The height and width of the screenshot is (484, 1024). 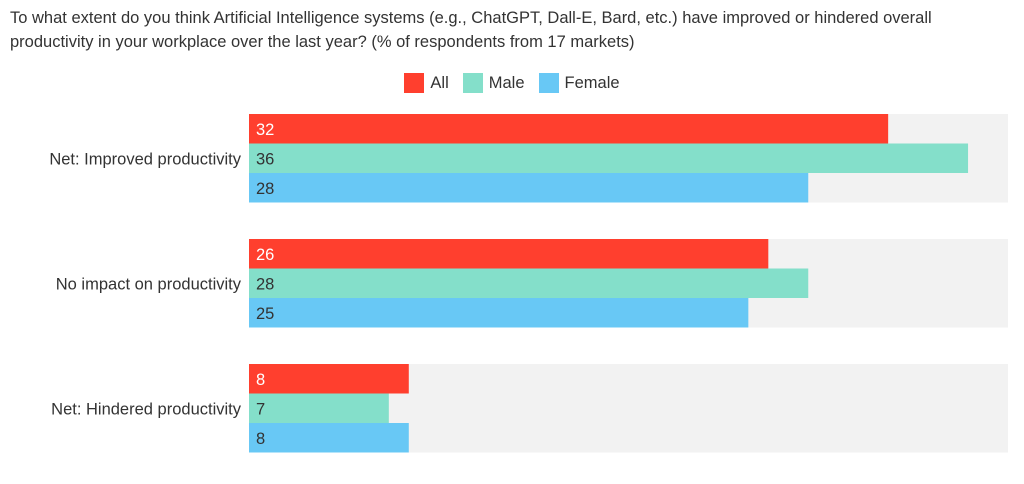 I want to click on category-label-0: Net: Improved productivity, so click(x=145, y=159).